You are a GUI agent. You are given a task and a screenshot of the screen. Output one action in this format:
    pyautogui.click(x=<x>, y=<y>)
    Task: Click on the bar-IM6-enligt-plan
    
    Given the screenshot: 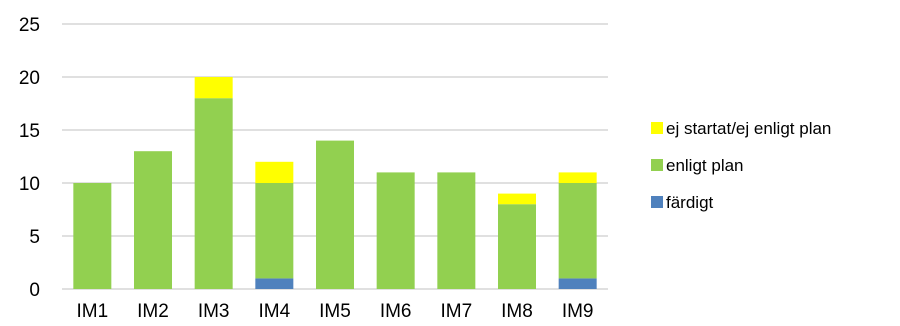 What is the action you would take?
    pyautogui.click(x=395, y=230)
    